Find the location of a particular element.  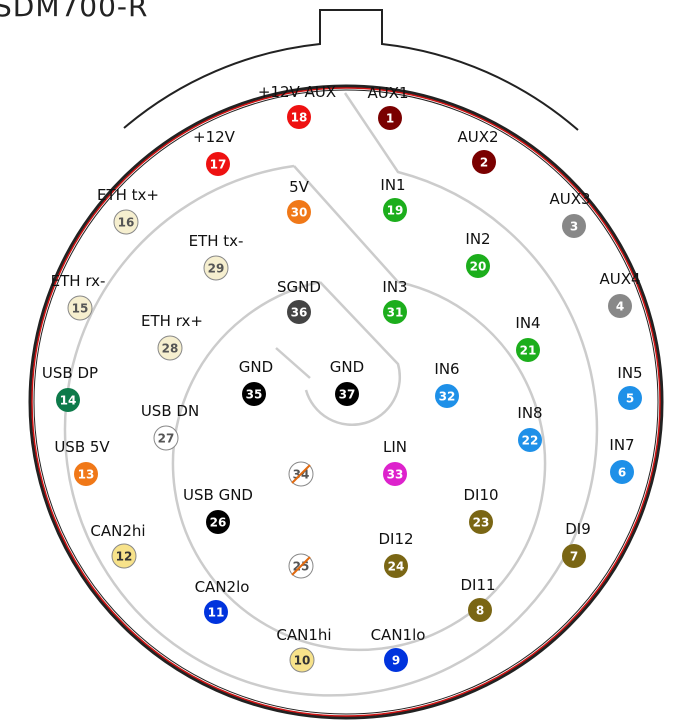

pin-11: 11 CAN2lo is located at coordinates (222, 601).